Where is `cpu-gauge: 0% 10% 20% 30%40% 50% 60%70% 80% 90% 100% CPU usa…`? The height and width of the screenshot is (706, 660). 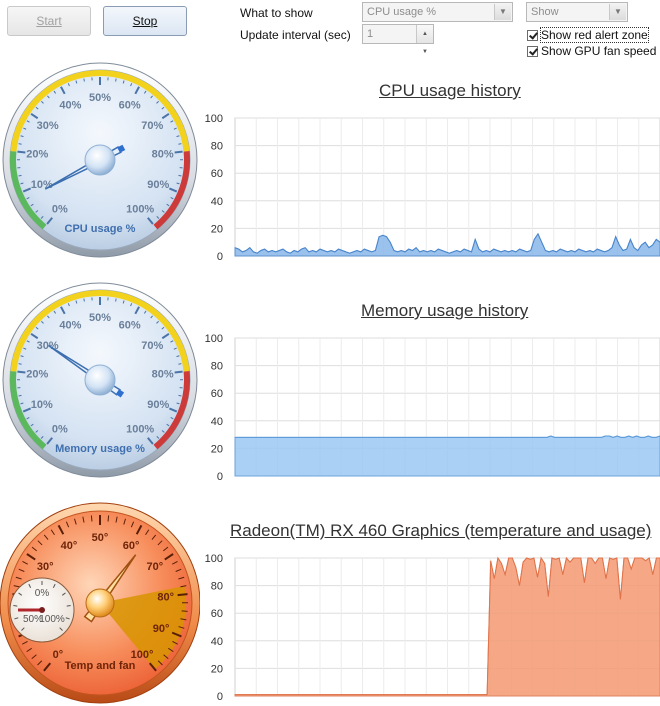
cpu-gauge: 0% 10% 20% 30%40% 50% 60%70% 80% 90% 100% CPU usa… is located at coordinates (100, 160).